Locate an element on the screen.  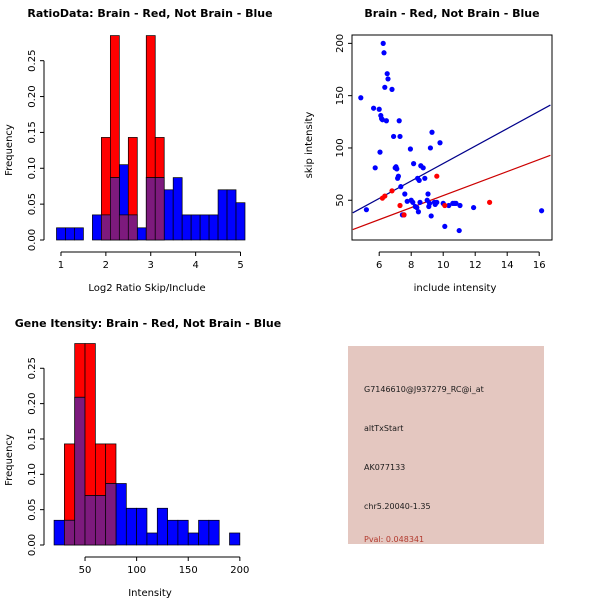
y-axis-tick-label: 0.15 is located at coordinates (32, 439).